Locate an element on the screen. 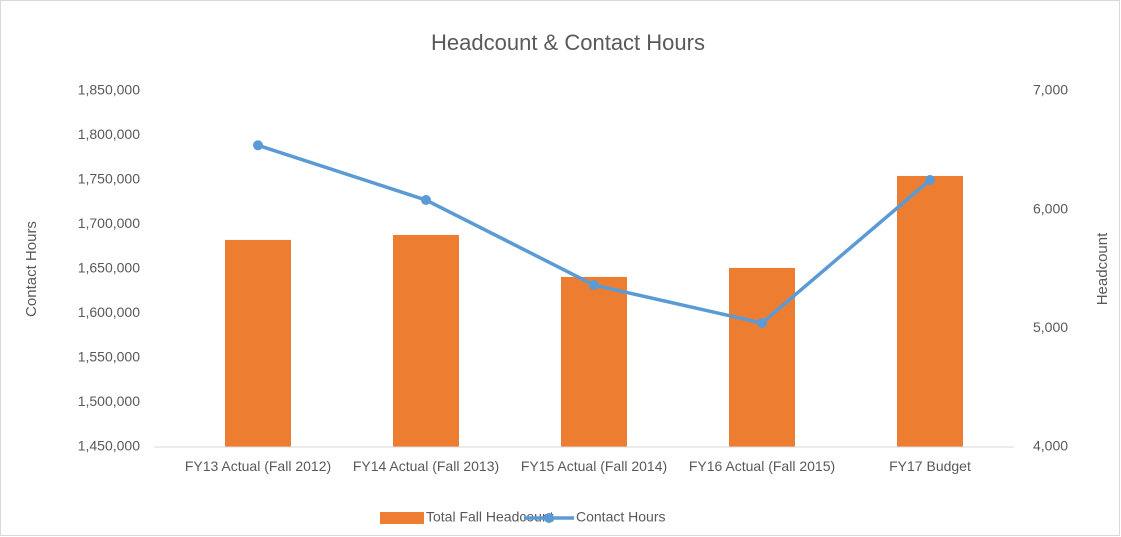  y-tick-label: 1,600,000 is located at coordinates (109, 312).